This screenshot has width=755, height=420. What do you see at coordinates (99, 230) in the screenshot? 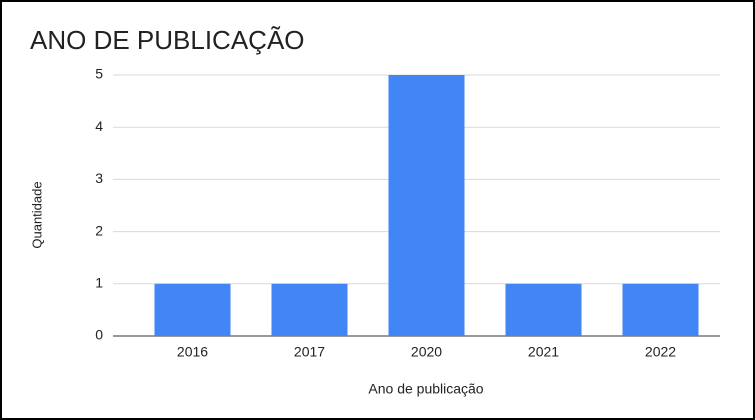
I see `y-tick-label: 2` at bounding box center [99, 230].